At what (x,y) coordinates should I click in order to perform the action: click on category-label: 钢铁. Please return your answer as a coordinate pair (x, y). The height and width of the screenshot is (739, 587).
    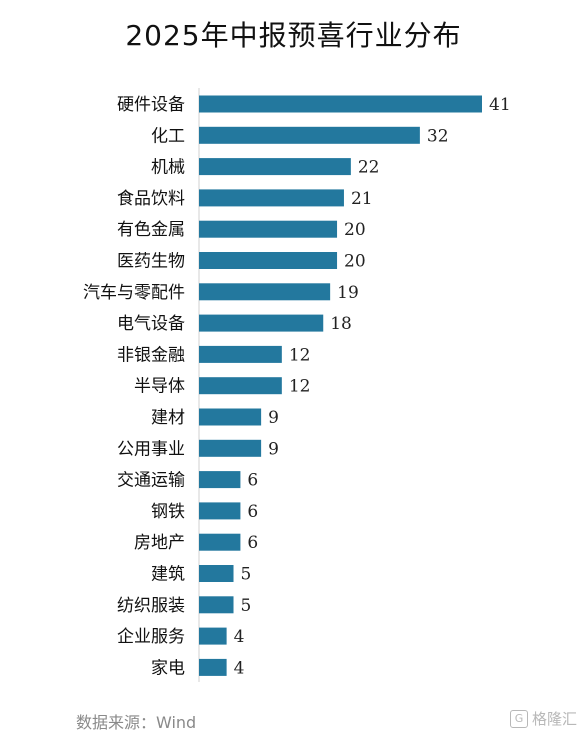
    Looking at the image, I should click on (168, 512).